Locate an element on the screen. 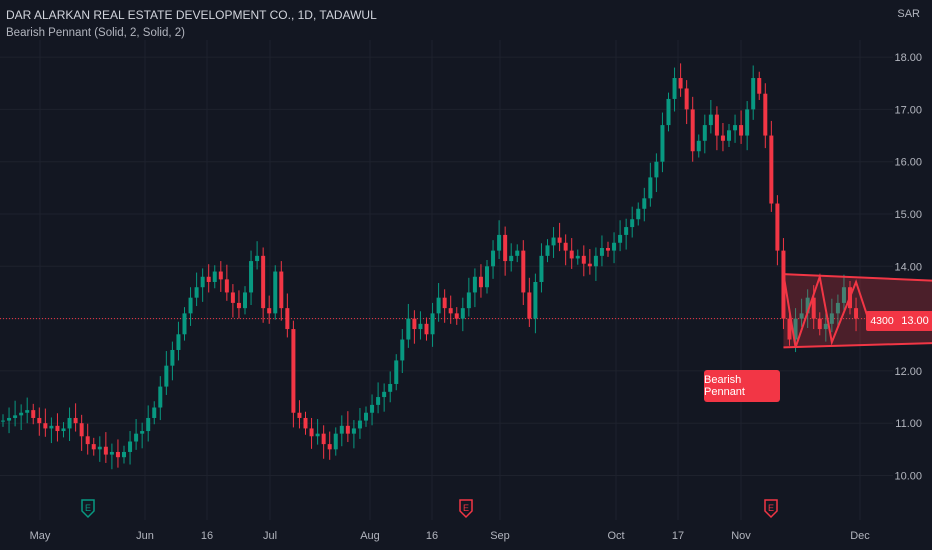 This screenshot has height=550, width=932. time-tick-label: Dec is located at coordinates (860, 536).